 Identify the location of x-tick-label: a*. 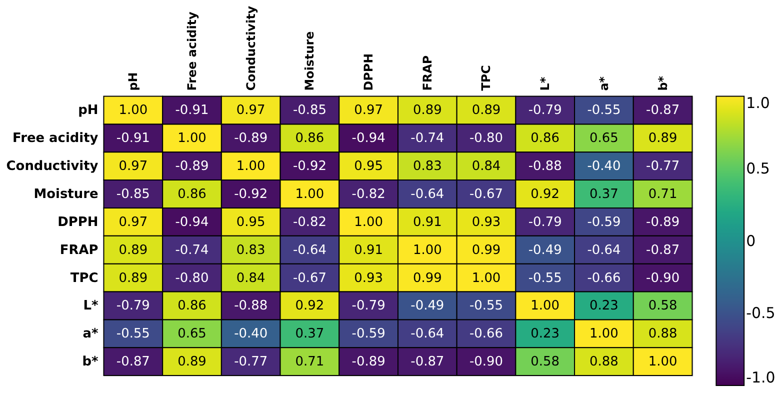
(603, 83).